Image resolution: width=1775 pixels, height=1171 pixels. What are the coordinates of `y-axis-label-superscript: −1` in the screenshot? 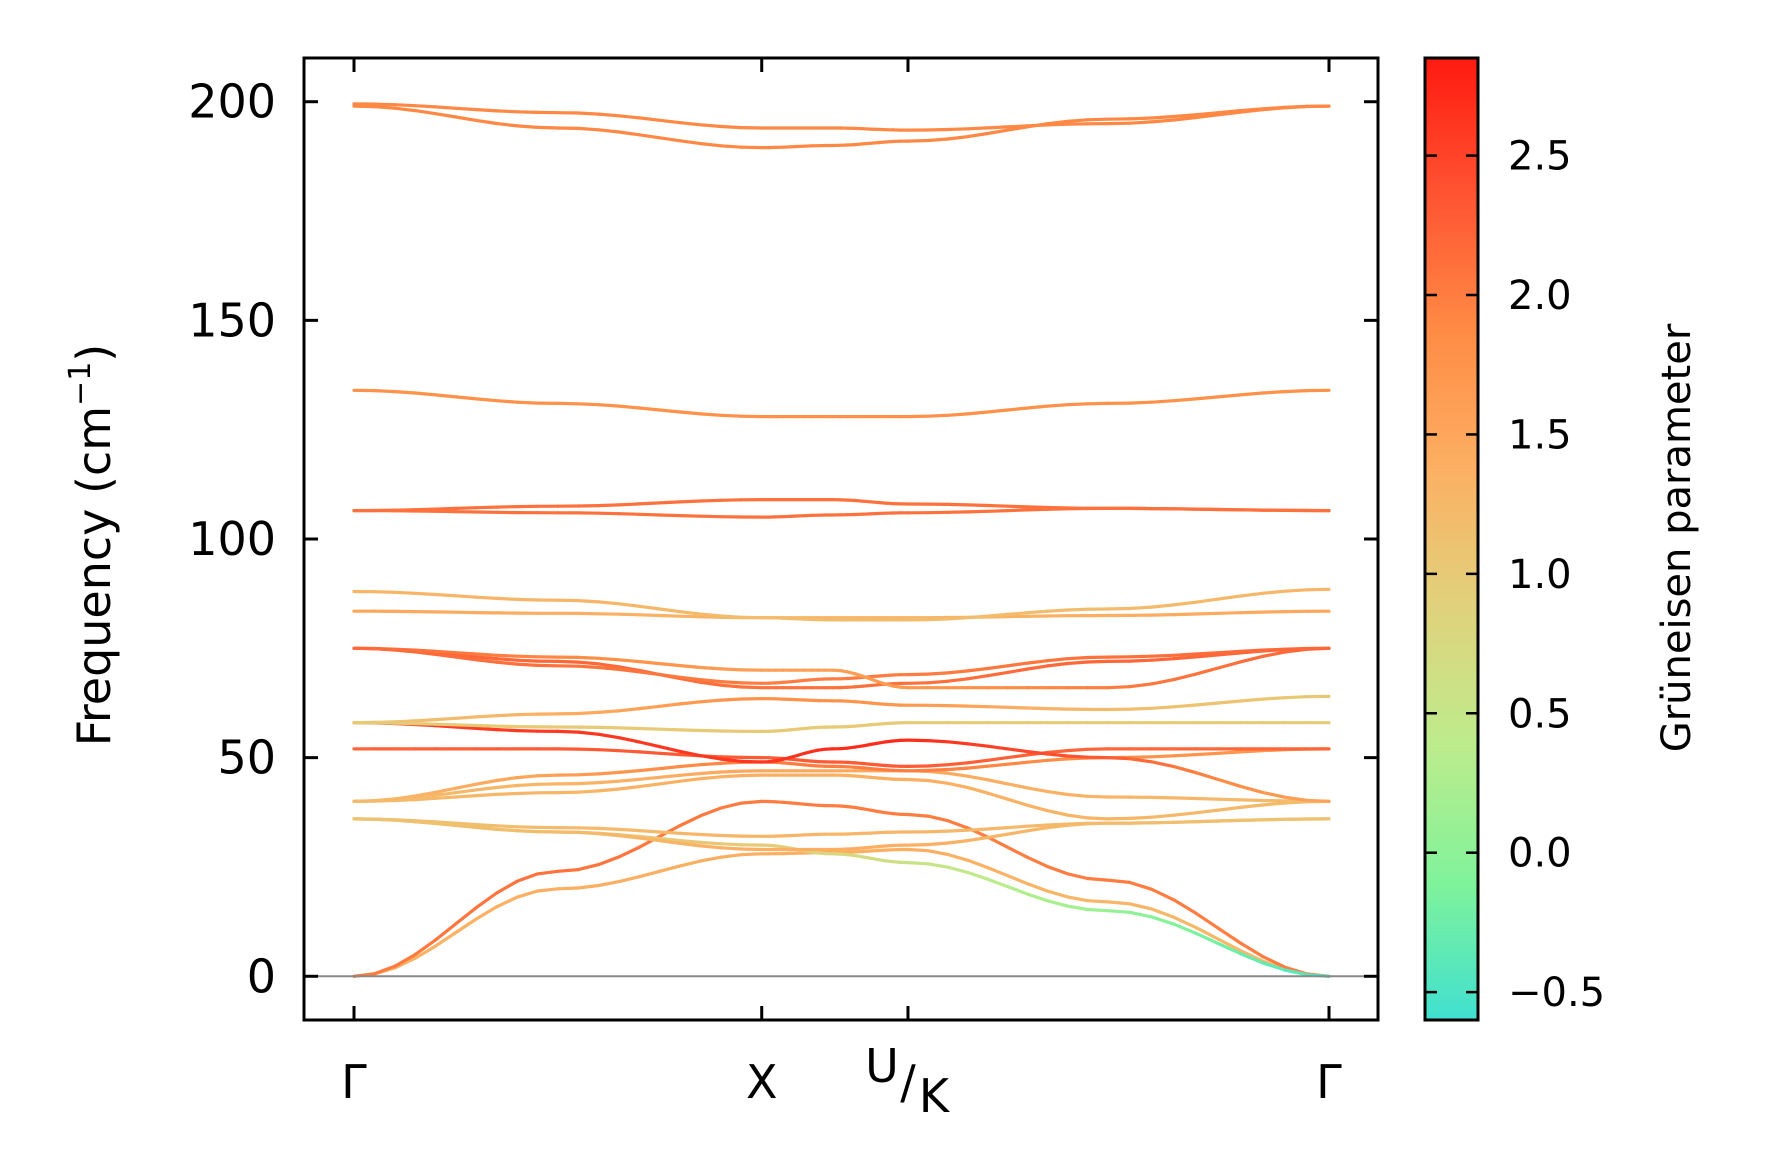 It's located at (80, 384).